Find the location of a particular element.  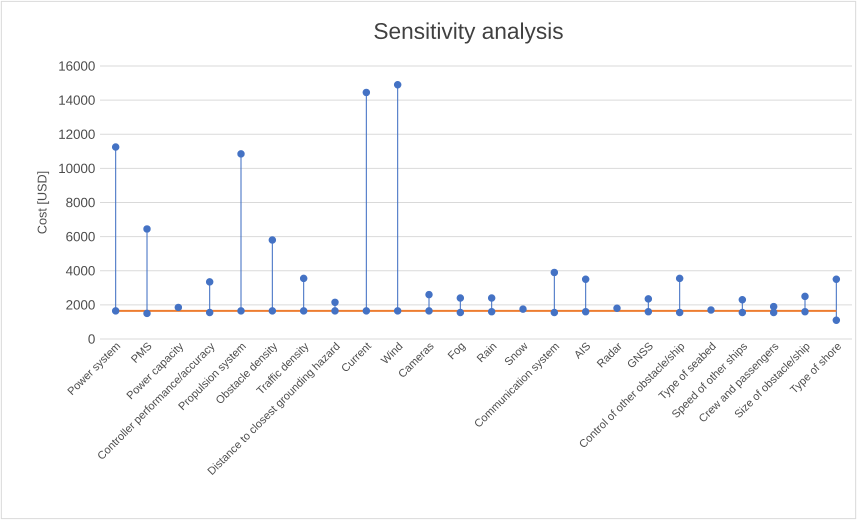

y-tick-label: 16000 is located at coordinates (77, 66).